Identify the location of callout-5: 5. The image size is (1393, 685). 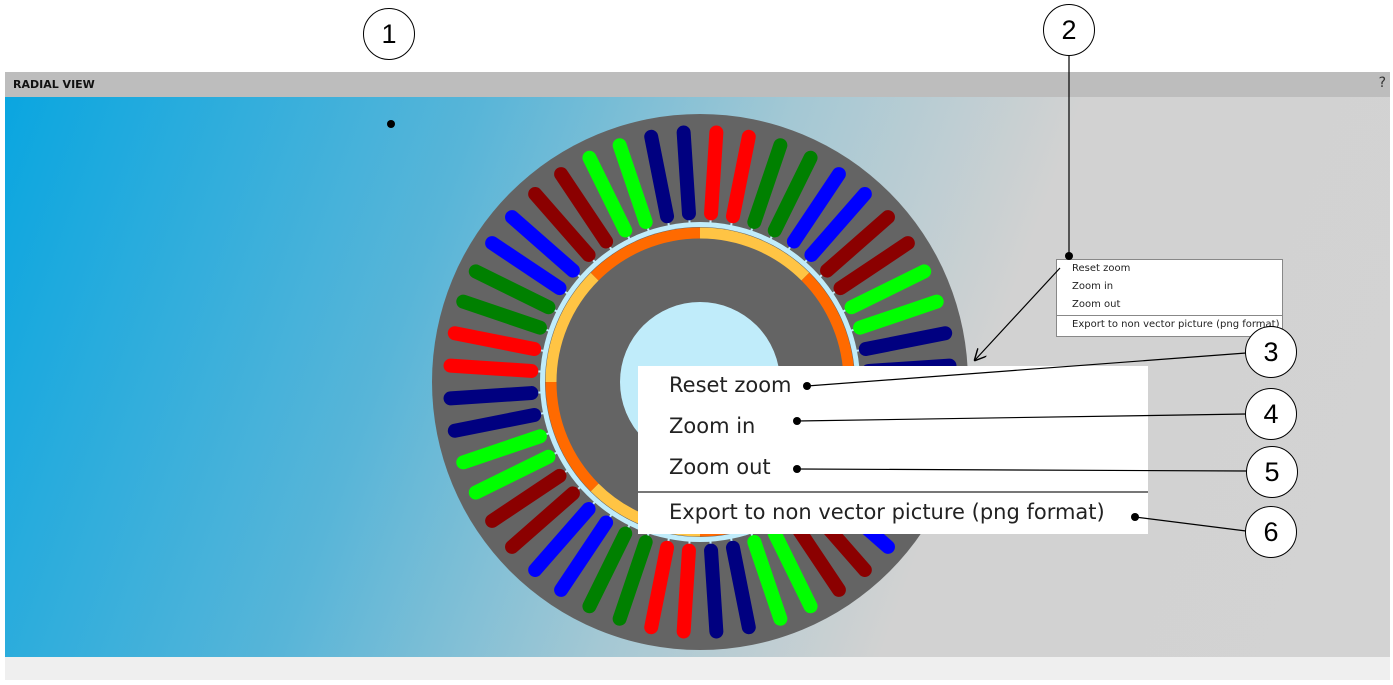
(1272, 472).